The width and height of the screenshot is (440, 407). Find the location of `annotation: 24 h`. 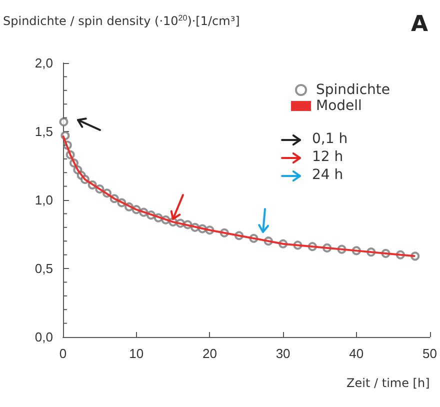

annotation: 24 h is located at coordinates (328, 175).